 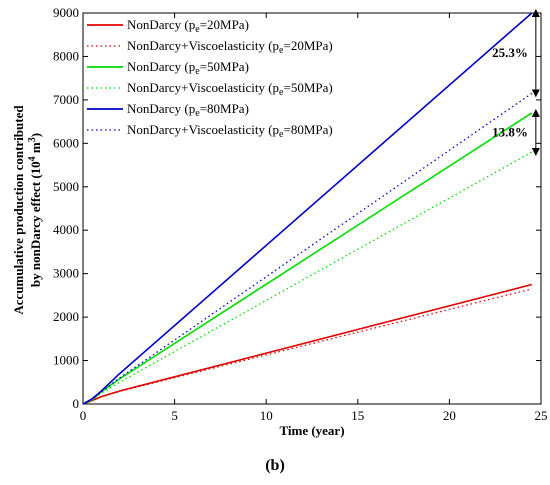 What do you see at coordinates (174, 415) in the screenshot?
I see `x-tick-label: 5` at bounding box center [174, 415].